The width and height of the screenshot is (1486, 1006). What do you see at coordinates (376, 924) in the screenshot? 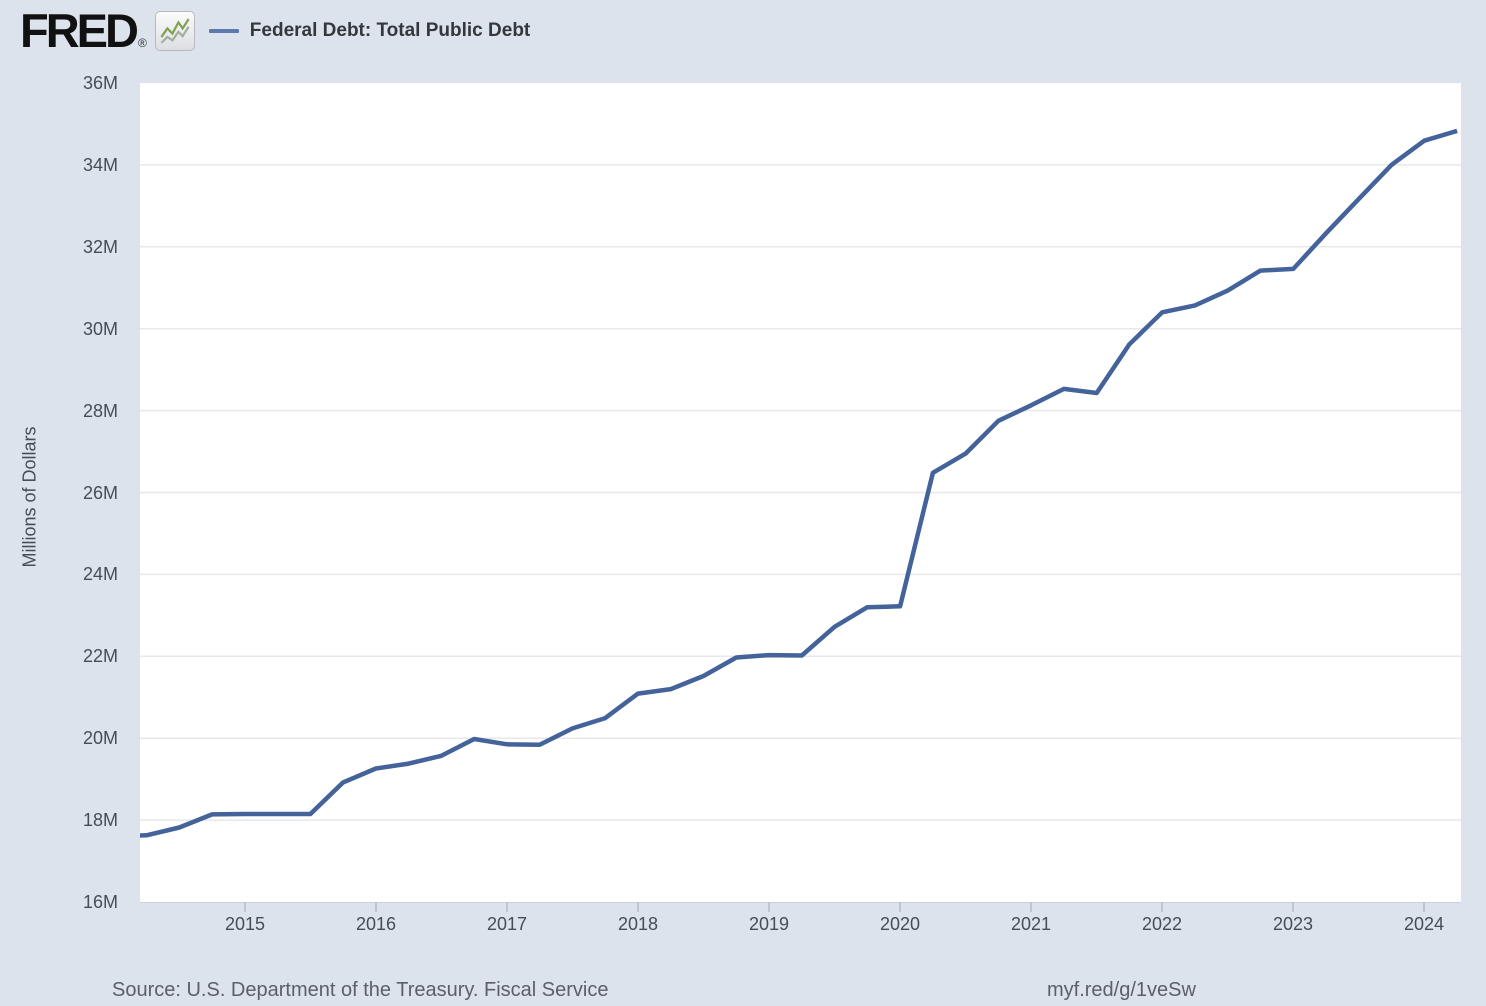
I see `x-tick-label: 2016` at bounding box center [376, 924].